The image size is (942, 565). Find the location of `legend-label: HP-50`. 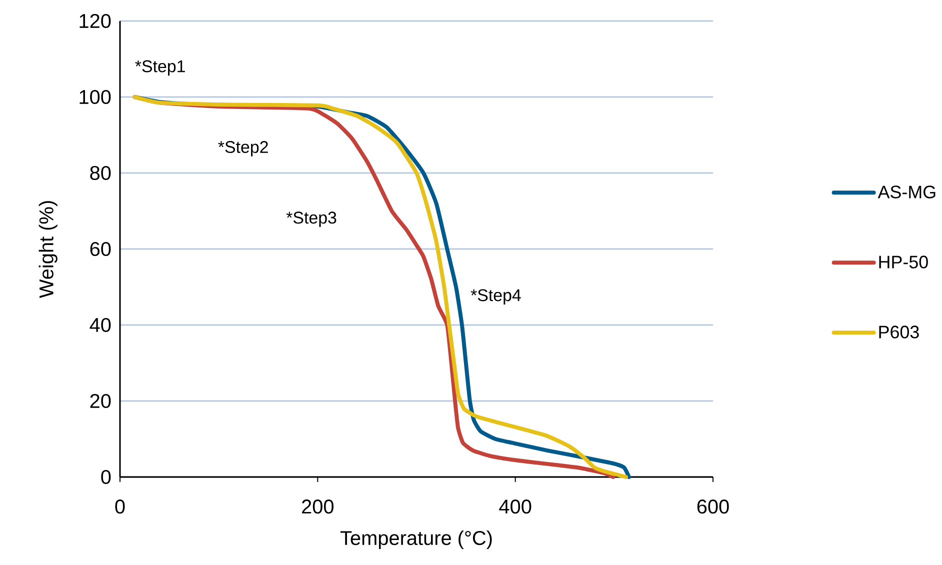

legend-label: HP-50 is located at coordinates (903, 262).